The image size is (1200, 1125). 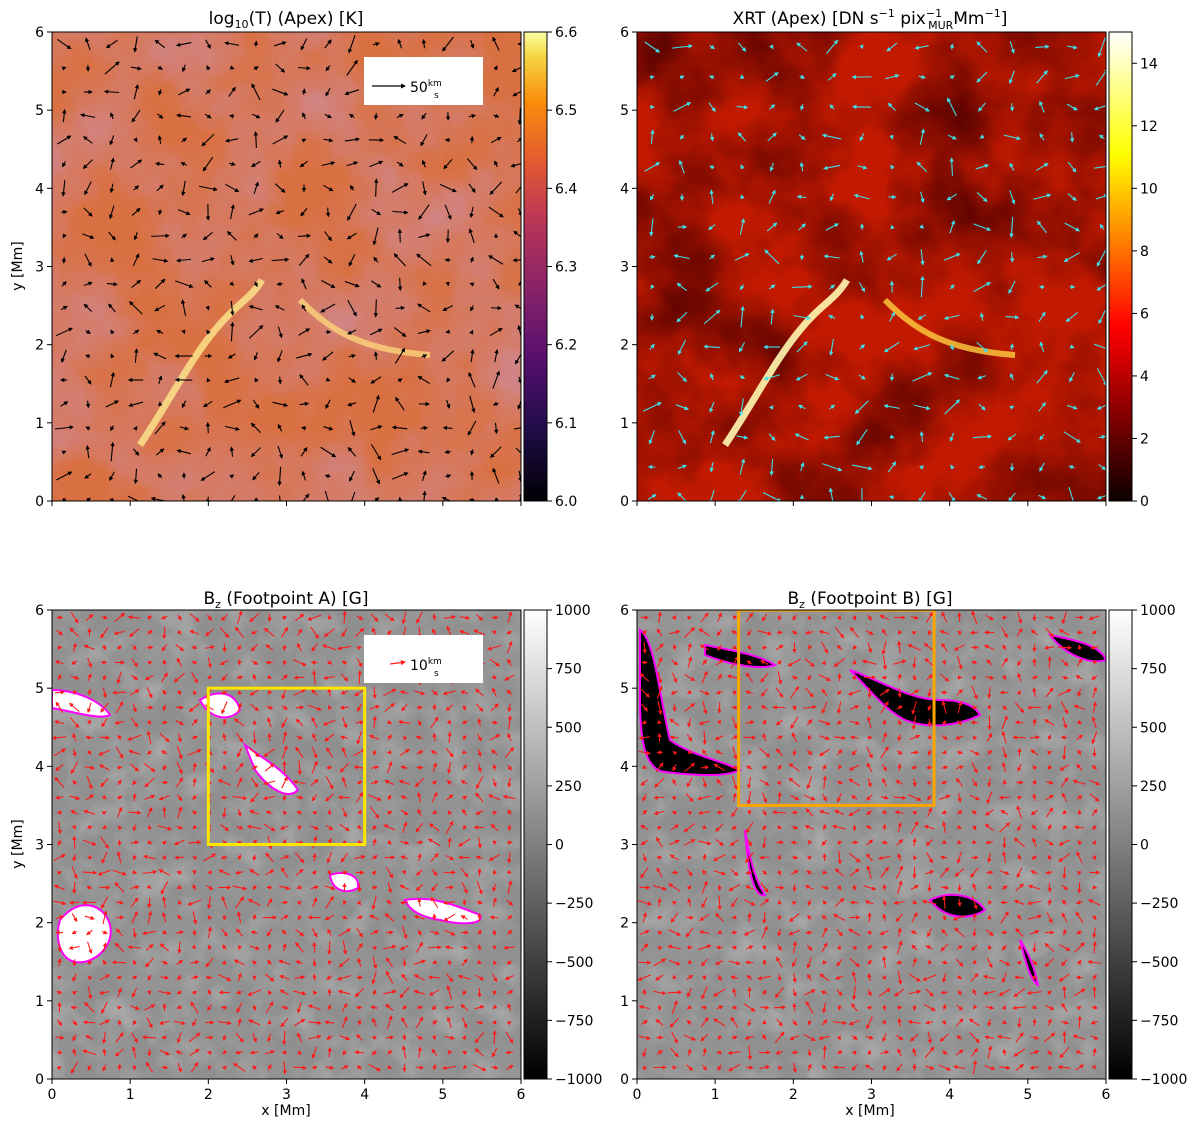 What do you see at coordinates (535, 266) in the screenshot?
I see `colorbar` at bounding box center [535, 266].